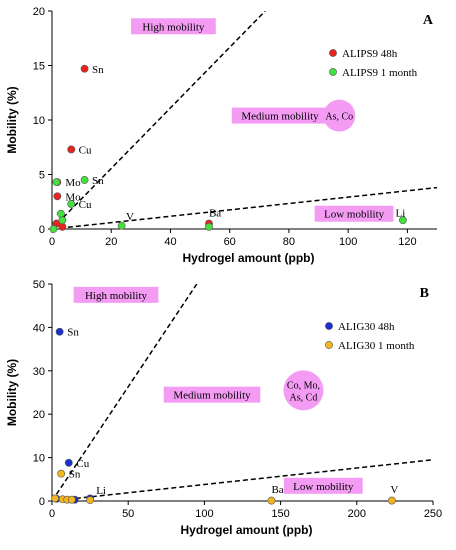 The image size is (456, 550). What do you see at coordinates (376, 346) in the screenshot?
I see `legend-entry: ALIG30 1 month` at bounding box center [376, 346].